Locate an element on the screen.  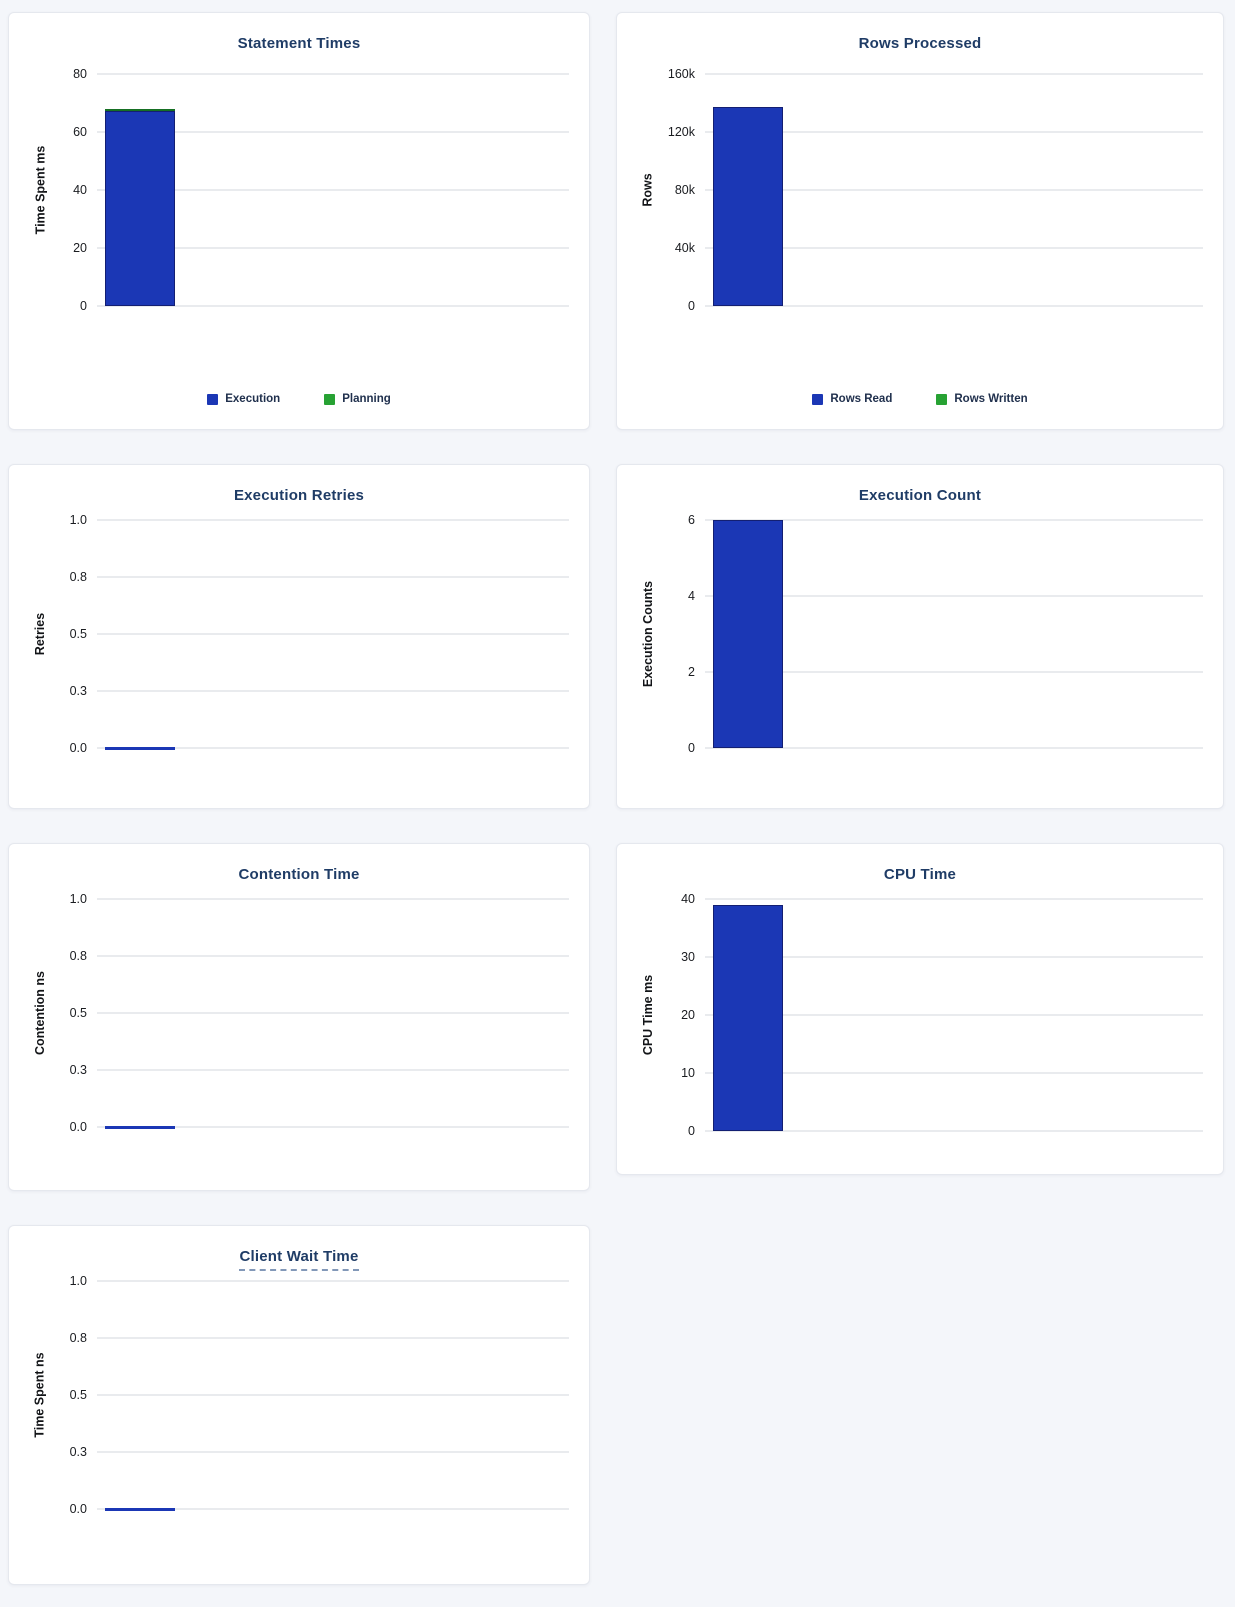
chart-card-execution-retries: Execution Retries Retries 1.0 0.8 0.5 0.3 0.0 is located at coordinates (299, 636).